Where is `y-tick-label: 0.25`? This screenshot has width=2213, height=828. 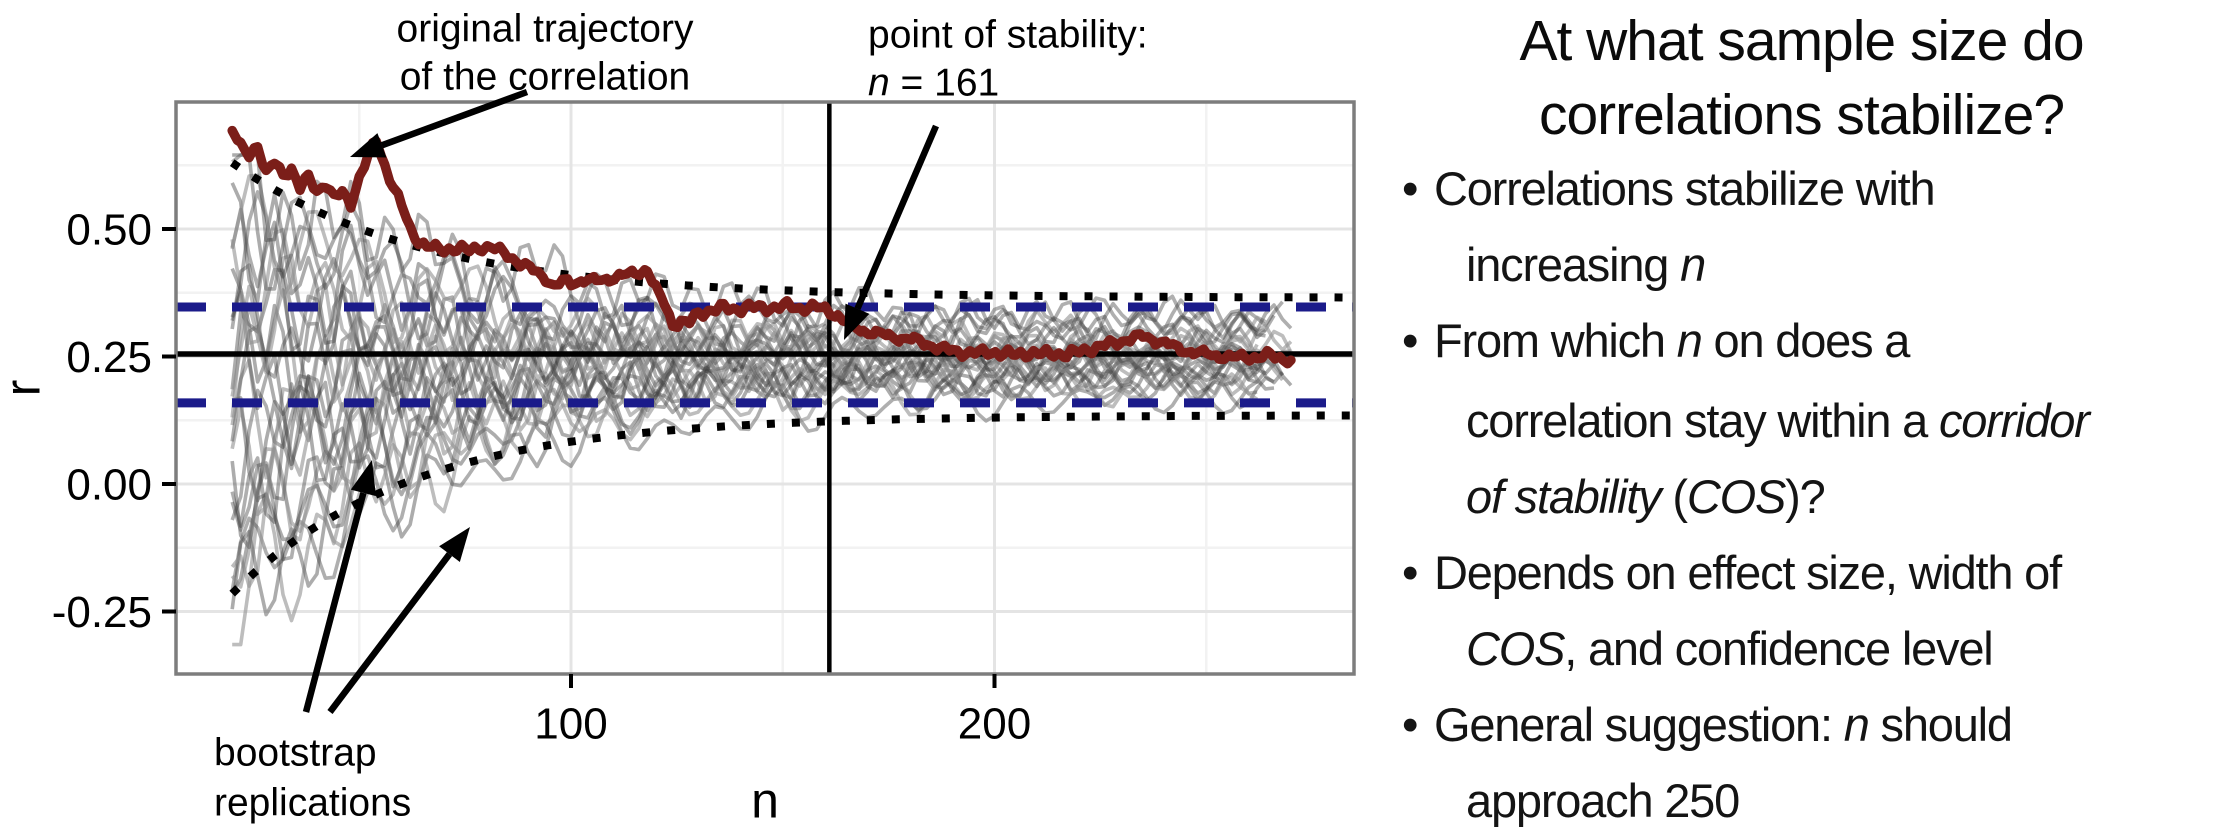 y-tick-label: 0.25 is located at coordinates (109, 357).